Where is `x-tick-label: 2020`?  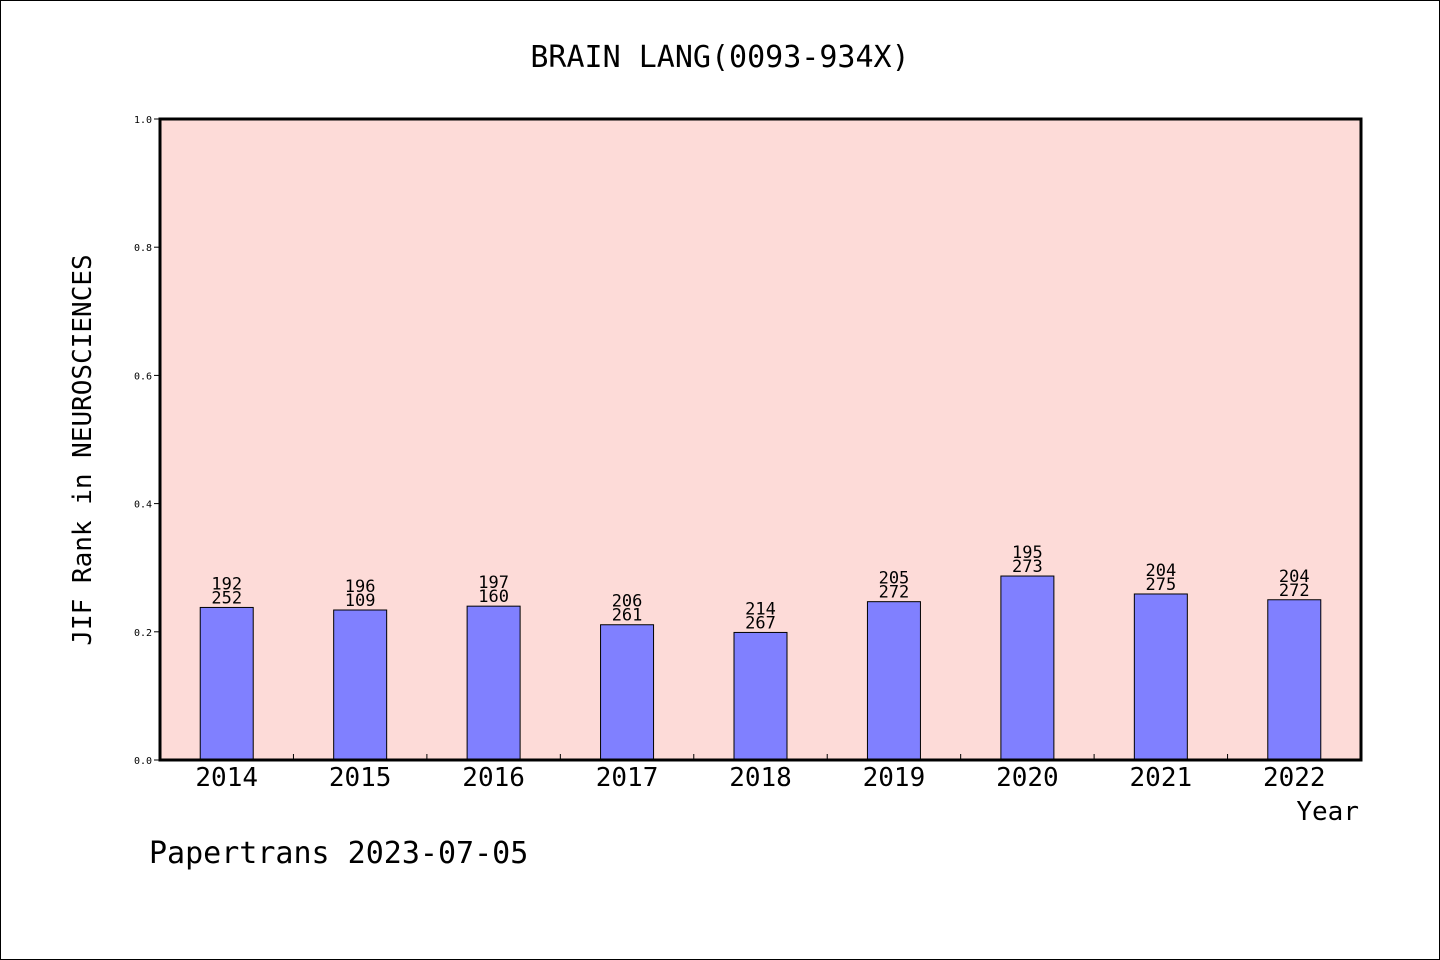 x-tick-label: 2020 is located at coordinates (1027, 778).